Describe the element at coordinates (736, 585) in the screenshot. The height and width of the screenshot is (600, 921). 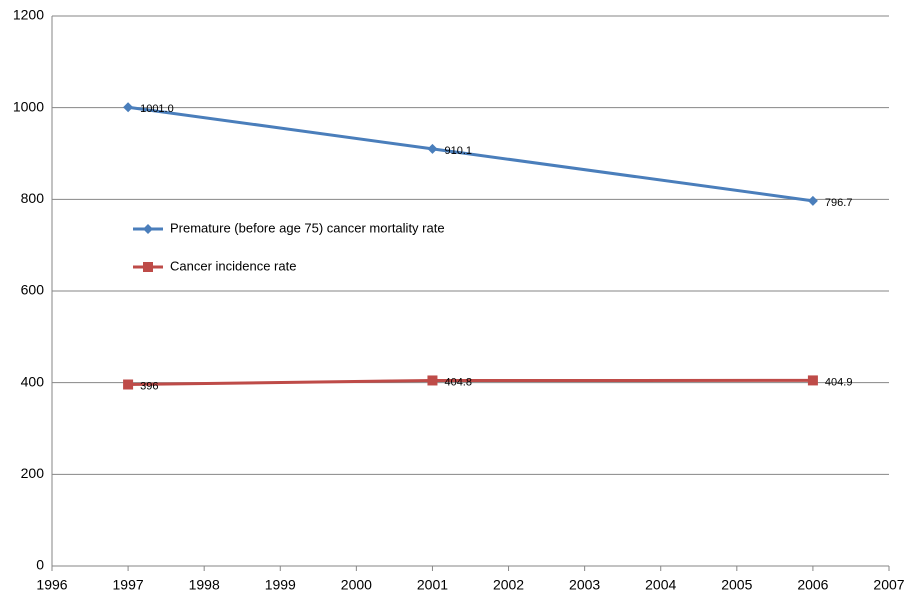
I see `x-tick-label: 2005` at that location.